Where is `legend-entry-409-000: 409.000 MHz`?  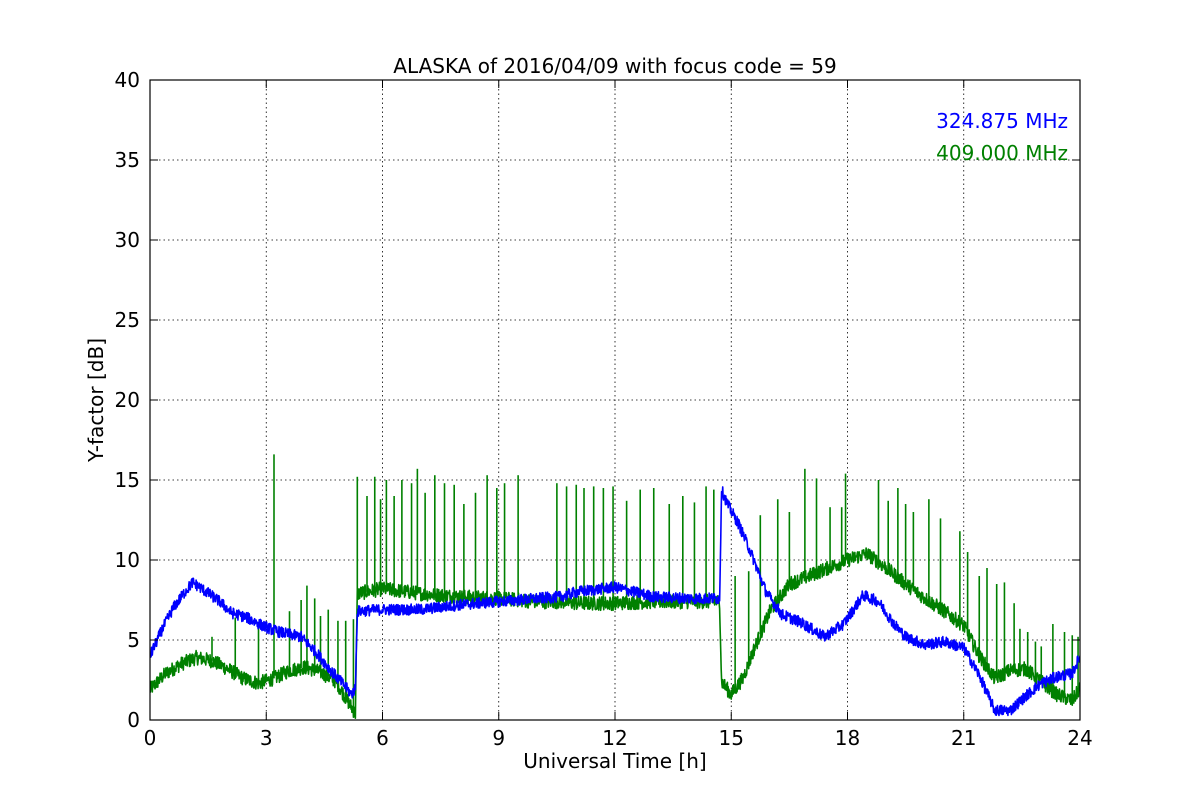 legend-entry-409-000: 409.000 MHz is located at coordinates (1002, 153).